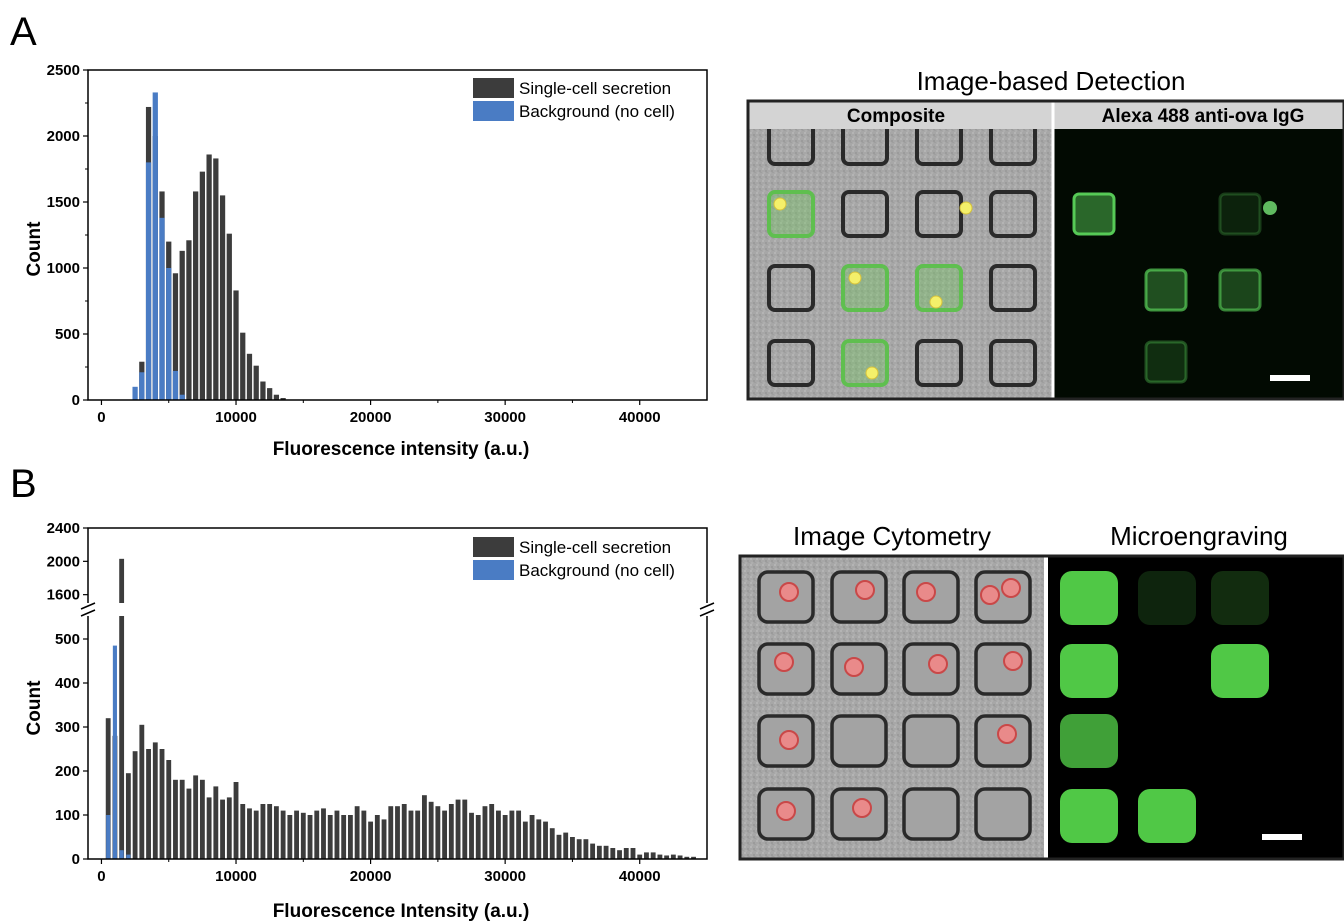 The image size is (1344, 923). Describe the element at coordinates (966, 208) in the screenshot. I see `cell-marker` at that location.